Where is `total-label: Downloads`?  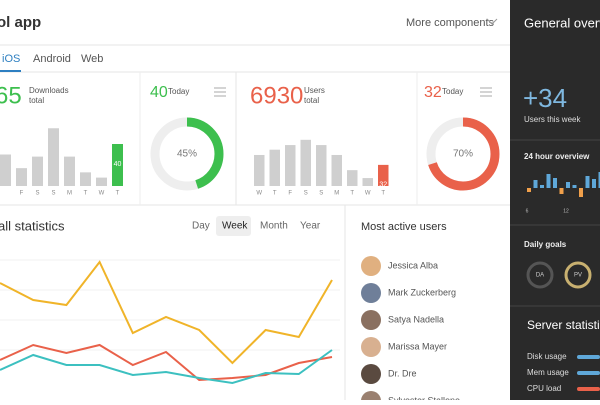
total-label: Downloads is located at coordinates (49, 90).